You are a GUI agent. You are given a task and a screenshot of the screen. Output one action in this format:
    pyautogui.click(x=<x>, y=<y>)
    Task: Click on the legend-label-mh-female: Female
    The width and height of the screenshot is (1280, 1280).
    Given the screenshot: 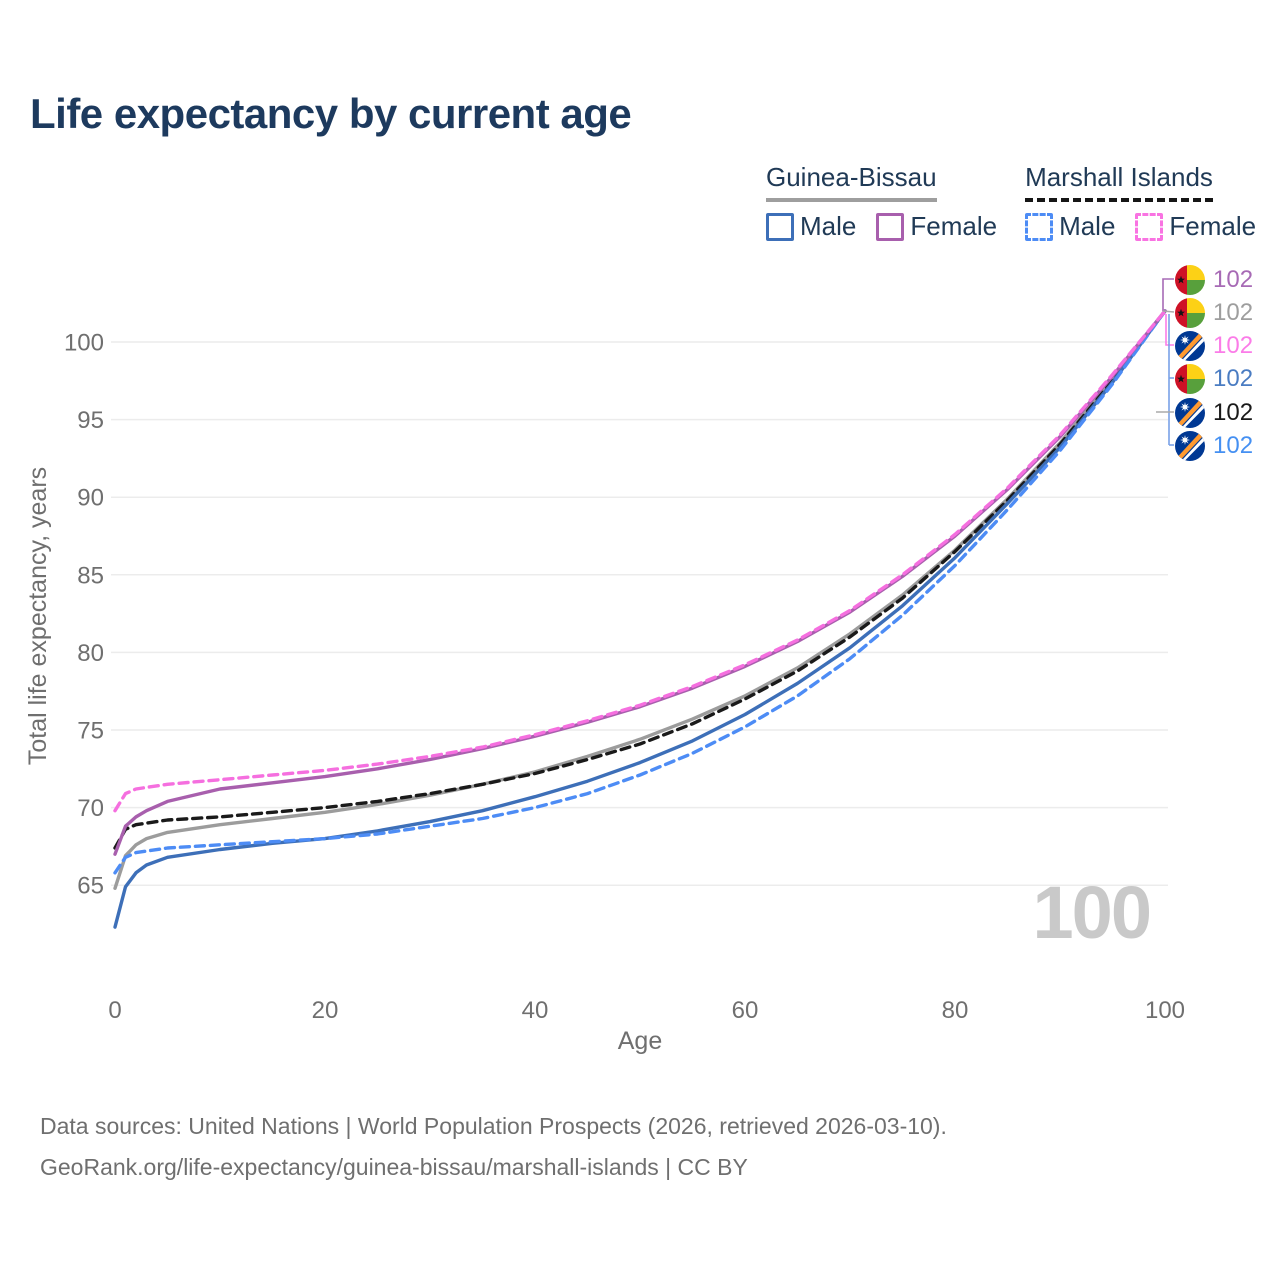 What is the action you would take?
    pyautogui.click(x=1213, y=226)
    